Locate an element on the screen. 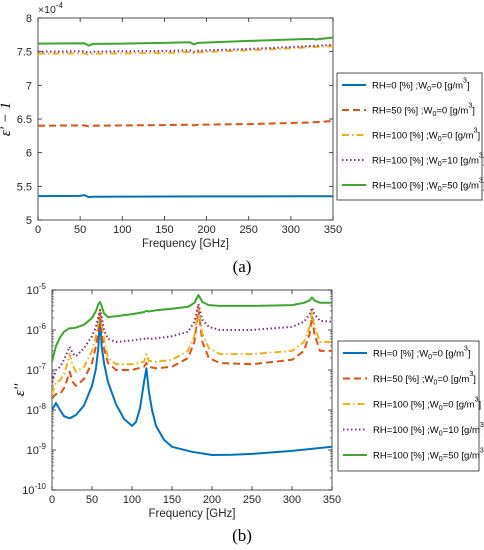 The width and height of the screenshot is (484, 550). y-tick-label-0: 10⁻¹⁰ is located at coordinates (34, 489).